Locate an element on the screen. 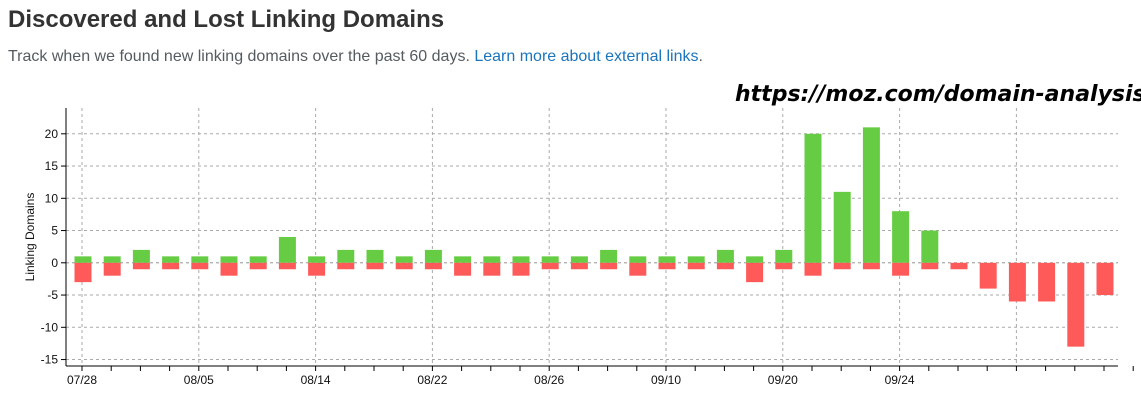  x-tick-label: 09/20 is located at coordinates (783, 380).